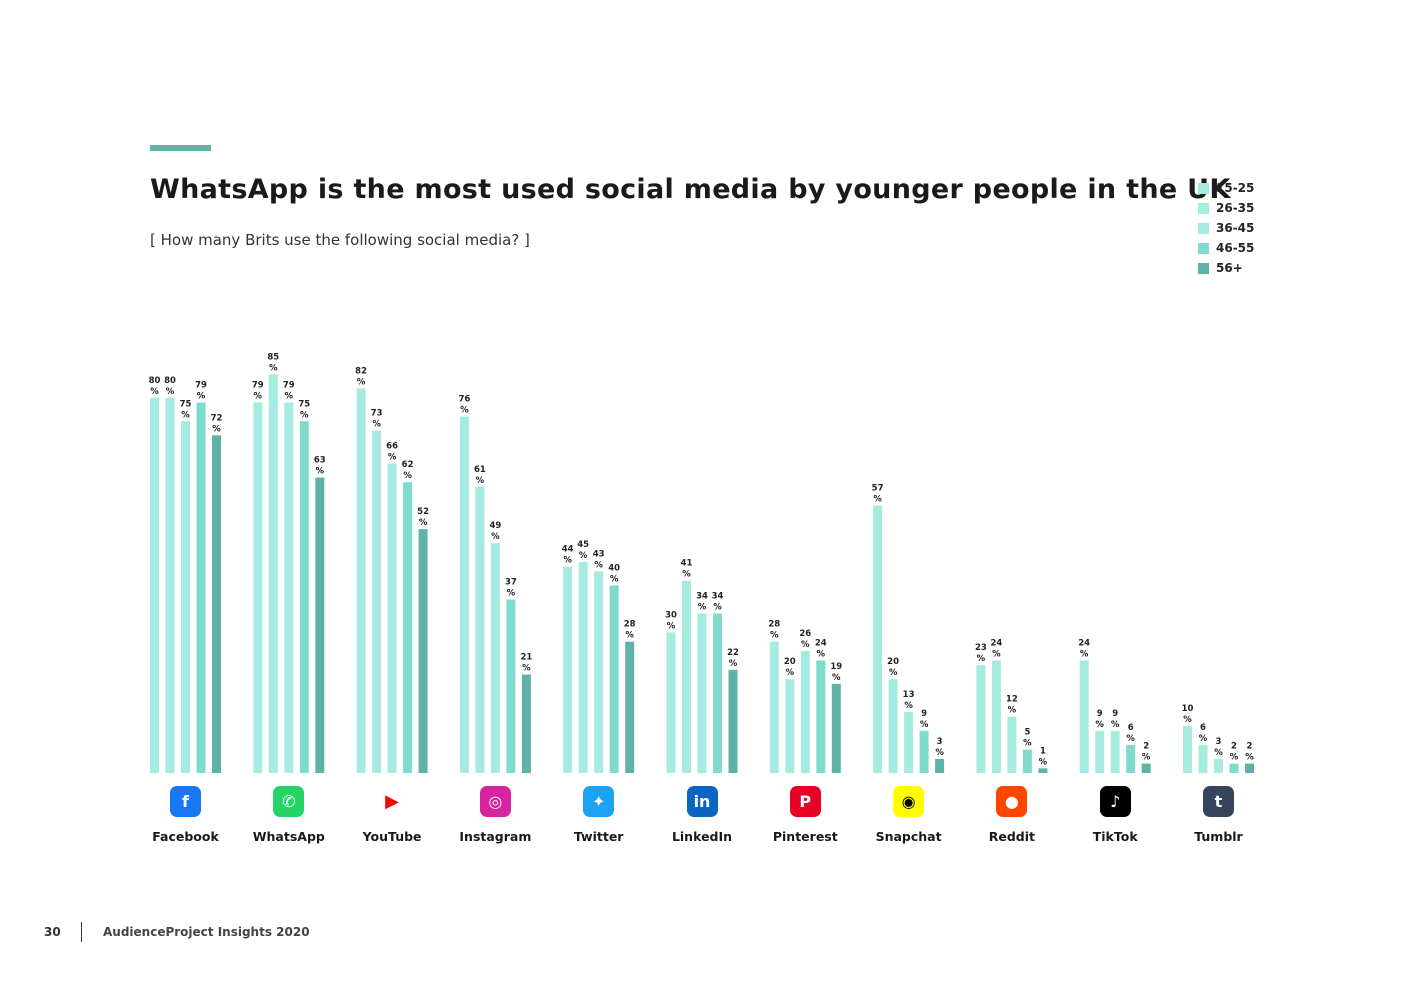  I want to click on data-label-value: 80, so click(155, 381).